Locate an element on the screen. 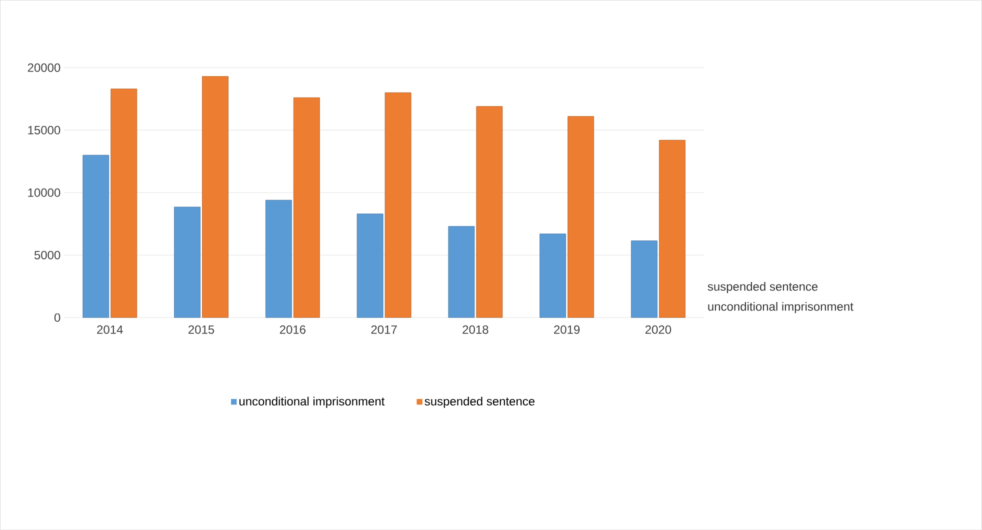 The height and width of the screenshot is (530, 982). y-tick-label: 0 is located at coordinates (57, 317).